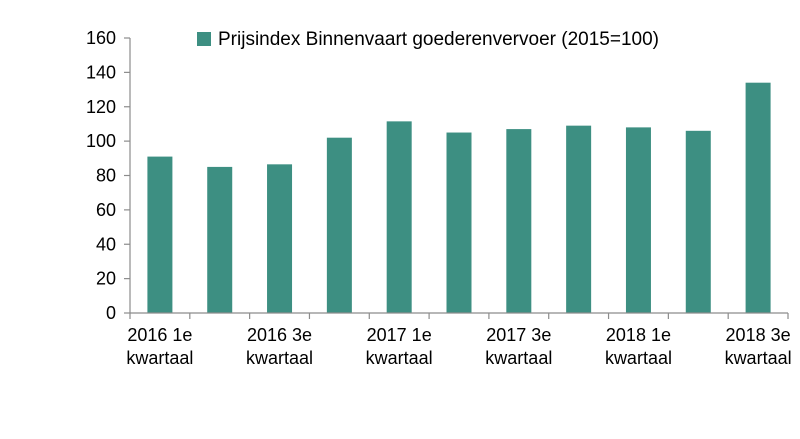 This screenshot has height=439, width=800. What do you see at coordinates (111, 313) in the screenshot?
I see `y-tick-label: 0` at bounding box center [111, 313].